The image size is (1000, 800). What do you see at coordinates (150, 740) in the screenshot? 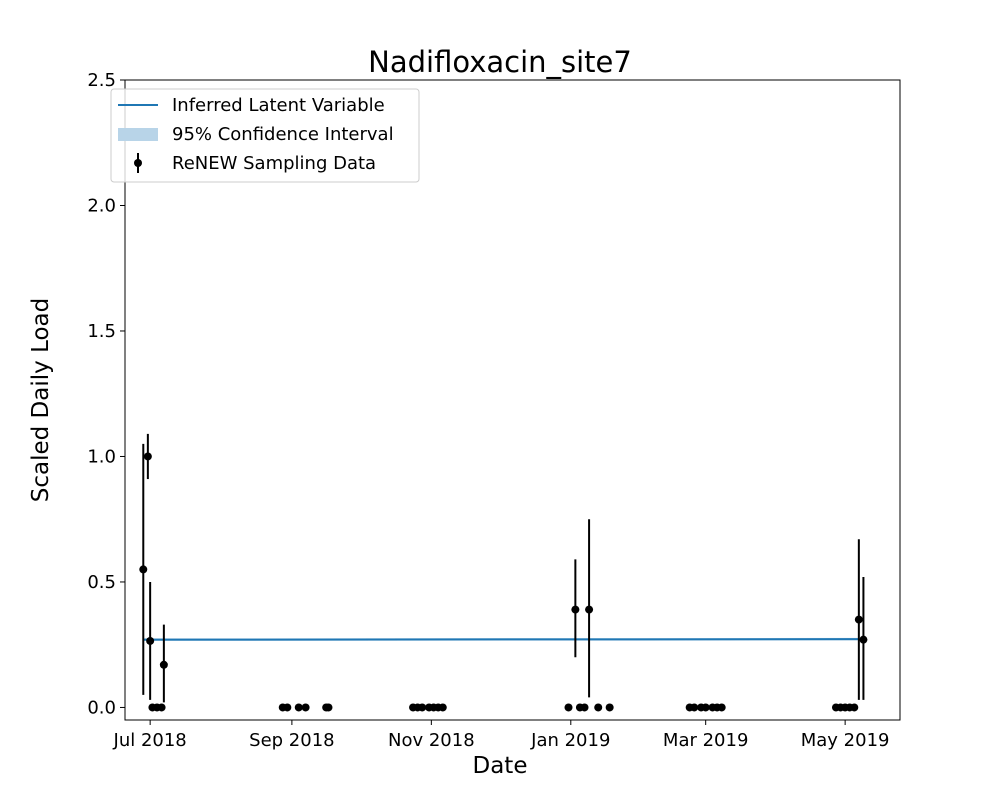
I see `x-tick-label: Jul 2018` at bounding box center [150, 740].